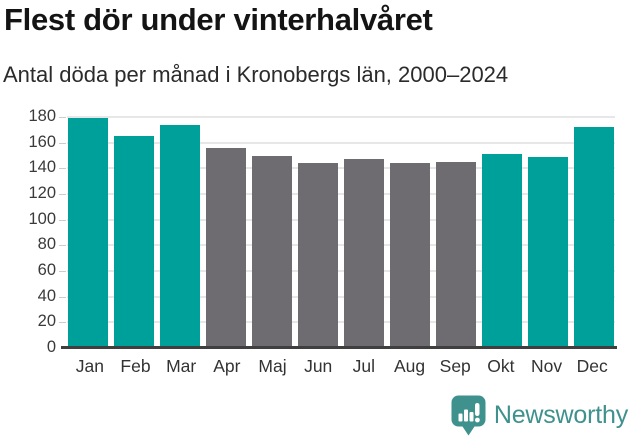 The height and width of the screenshot is (439, 631). I want to click on x-tick-label: Sep, so click(455, 366).